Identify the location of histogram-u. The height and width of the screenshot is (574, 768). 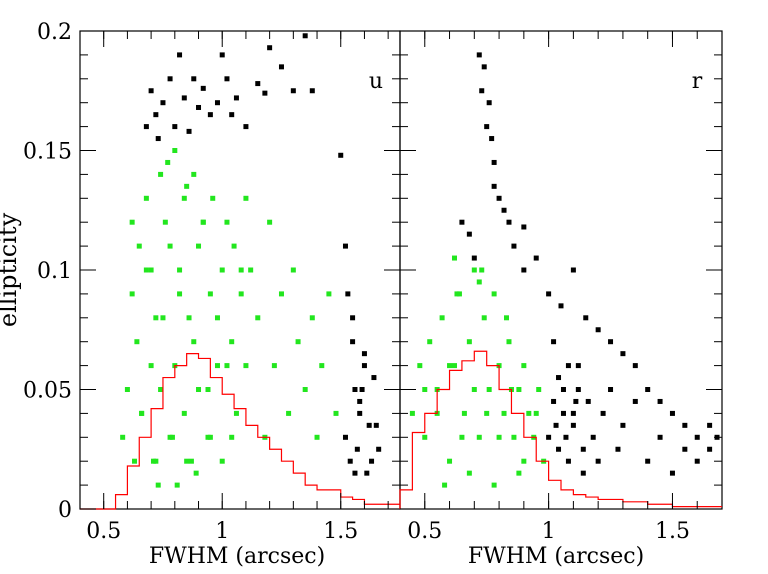
(240, 431).